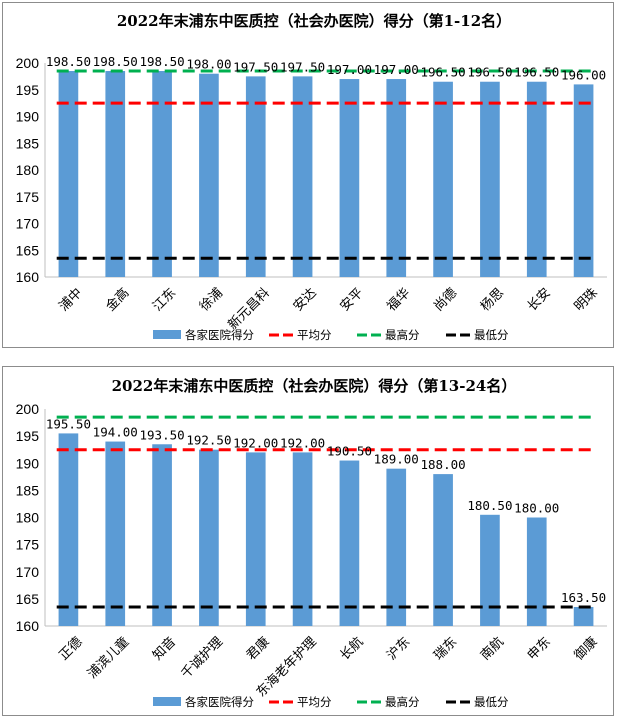  I want to click on category-label: 御康, so click(586, 649).